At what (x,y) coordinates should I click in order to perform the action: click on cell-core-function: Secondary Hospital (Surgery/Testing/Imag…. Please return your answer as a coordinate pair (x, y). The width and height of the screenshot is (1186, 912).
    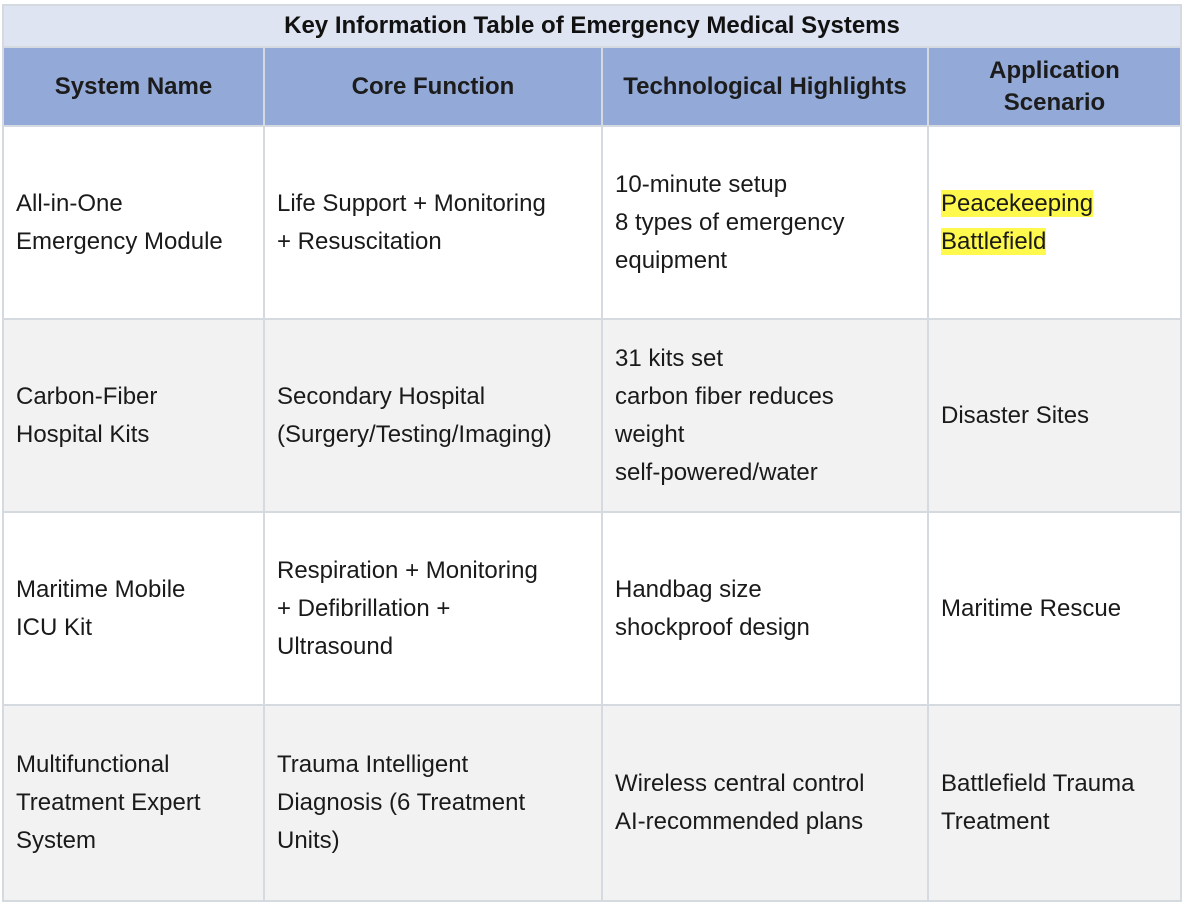
    Looking at the image, I should click on (433, 415).